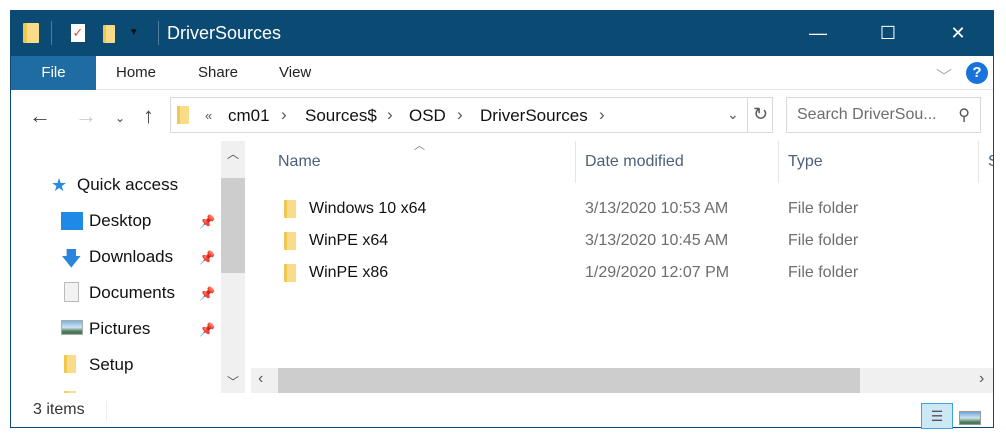  I want to click on nav-downloads: Downloads, so click(131, 256).